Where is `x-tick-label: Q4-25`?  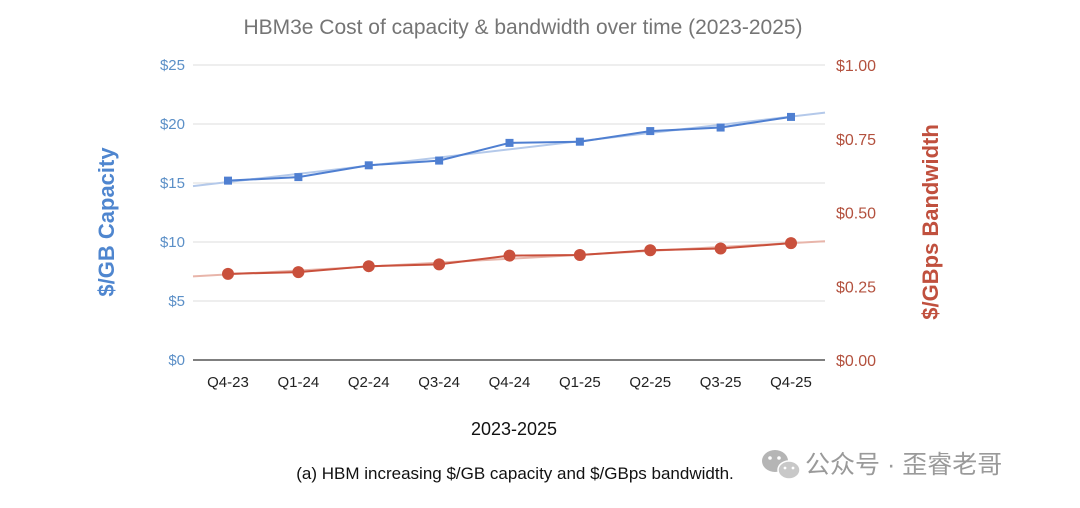
x-tick-label: Q4-25 is located at coordinates (791, 382).